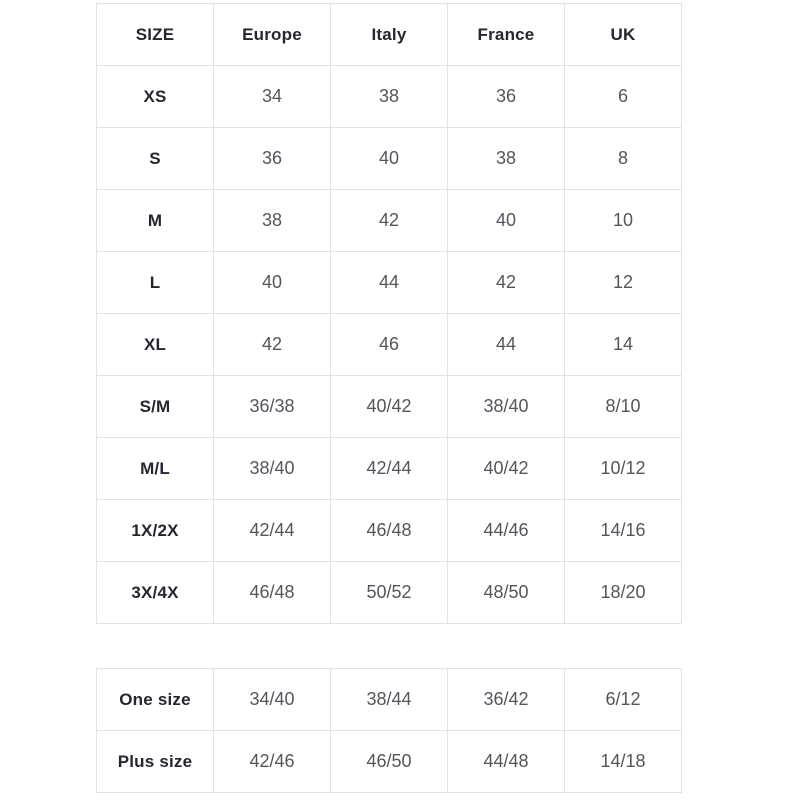 This screenshot has width=800, height=800. I want to click on table-row: Plus size 42/46 46/50 44/48 14/18, so click(389, 761).